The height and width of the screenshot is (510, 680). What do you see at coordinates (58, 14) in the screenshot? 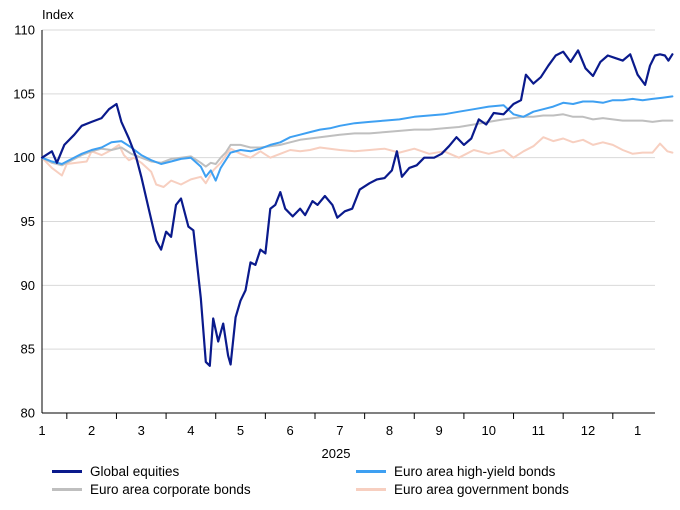
I see `y-axis-label: Index` at bounding box center [58, 14].